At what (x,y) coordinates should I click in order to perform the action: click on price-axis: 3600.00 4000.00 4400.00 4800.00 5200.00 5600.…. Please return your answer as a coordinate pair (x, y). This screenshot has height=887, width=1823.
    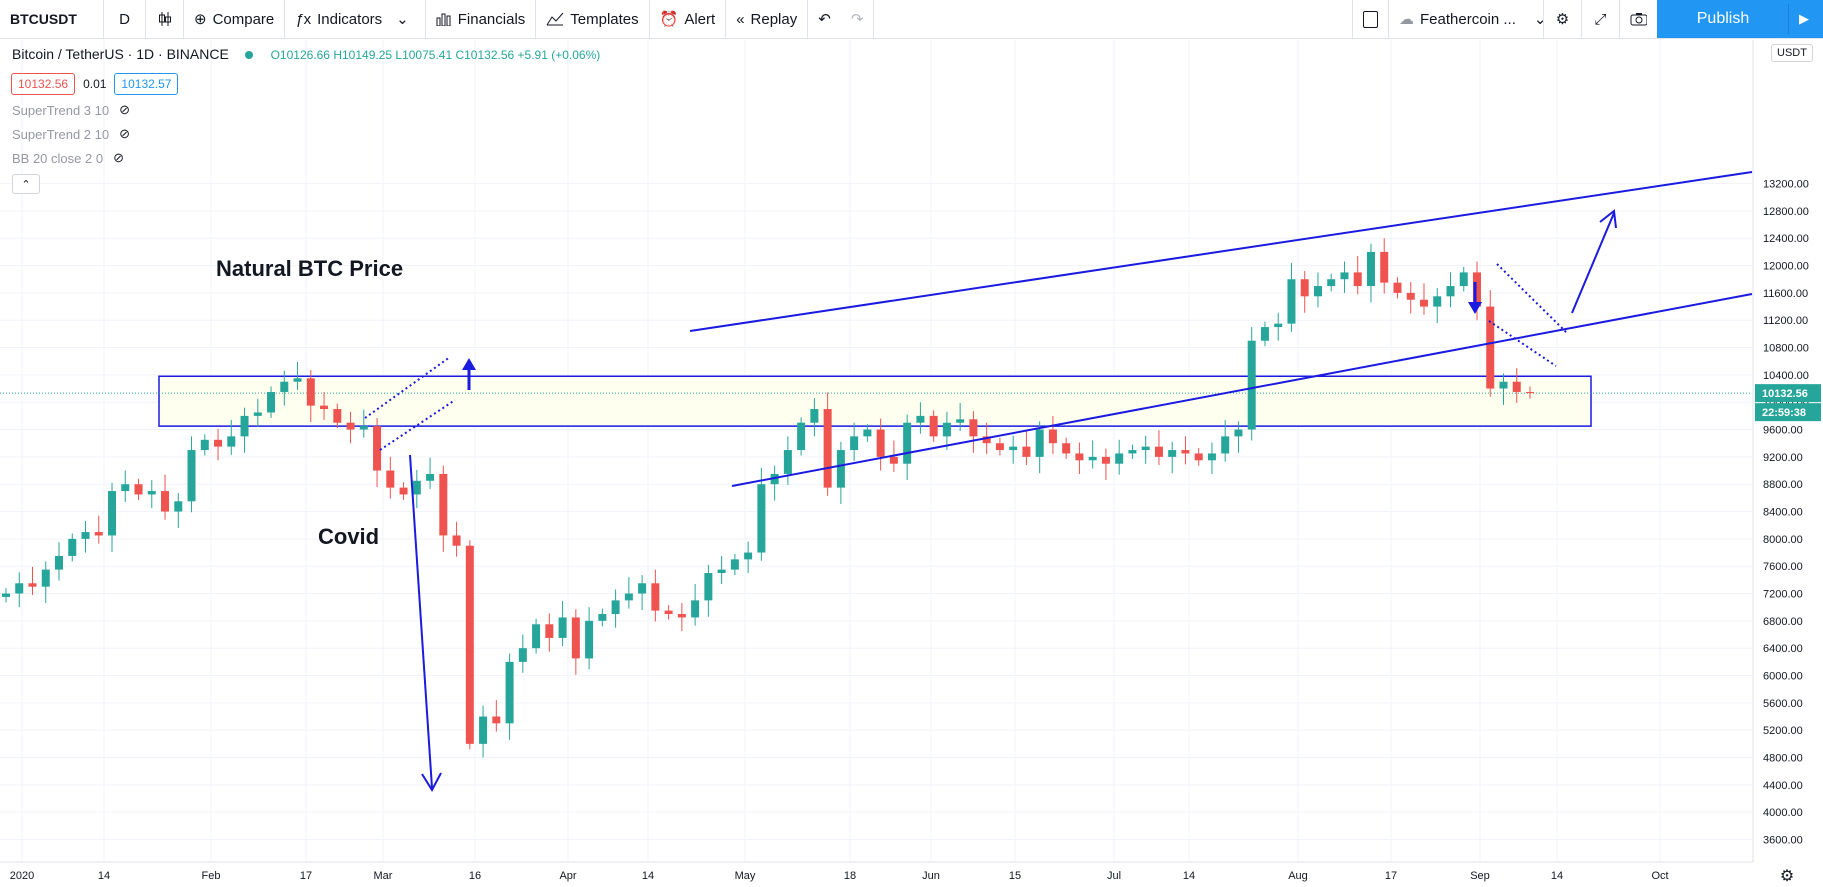
    Looking at the image, I should click on (1787, 463).